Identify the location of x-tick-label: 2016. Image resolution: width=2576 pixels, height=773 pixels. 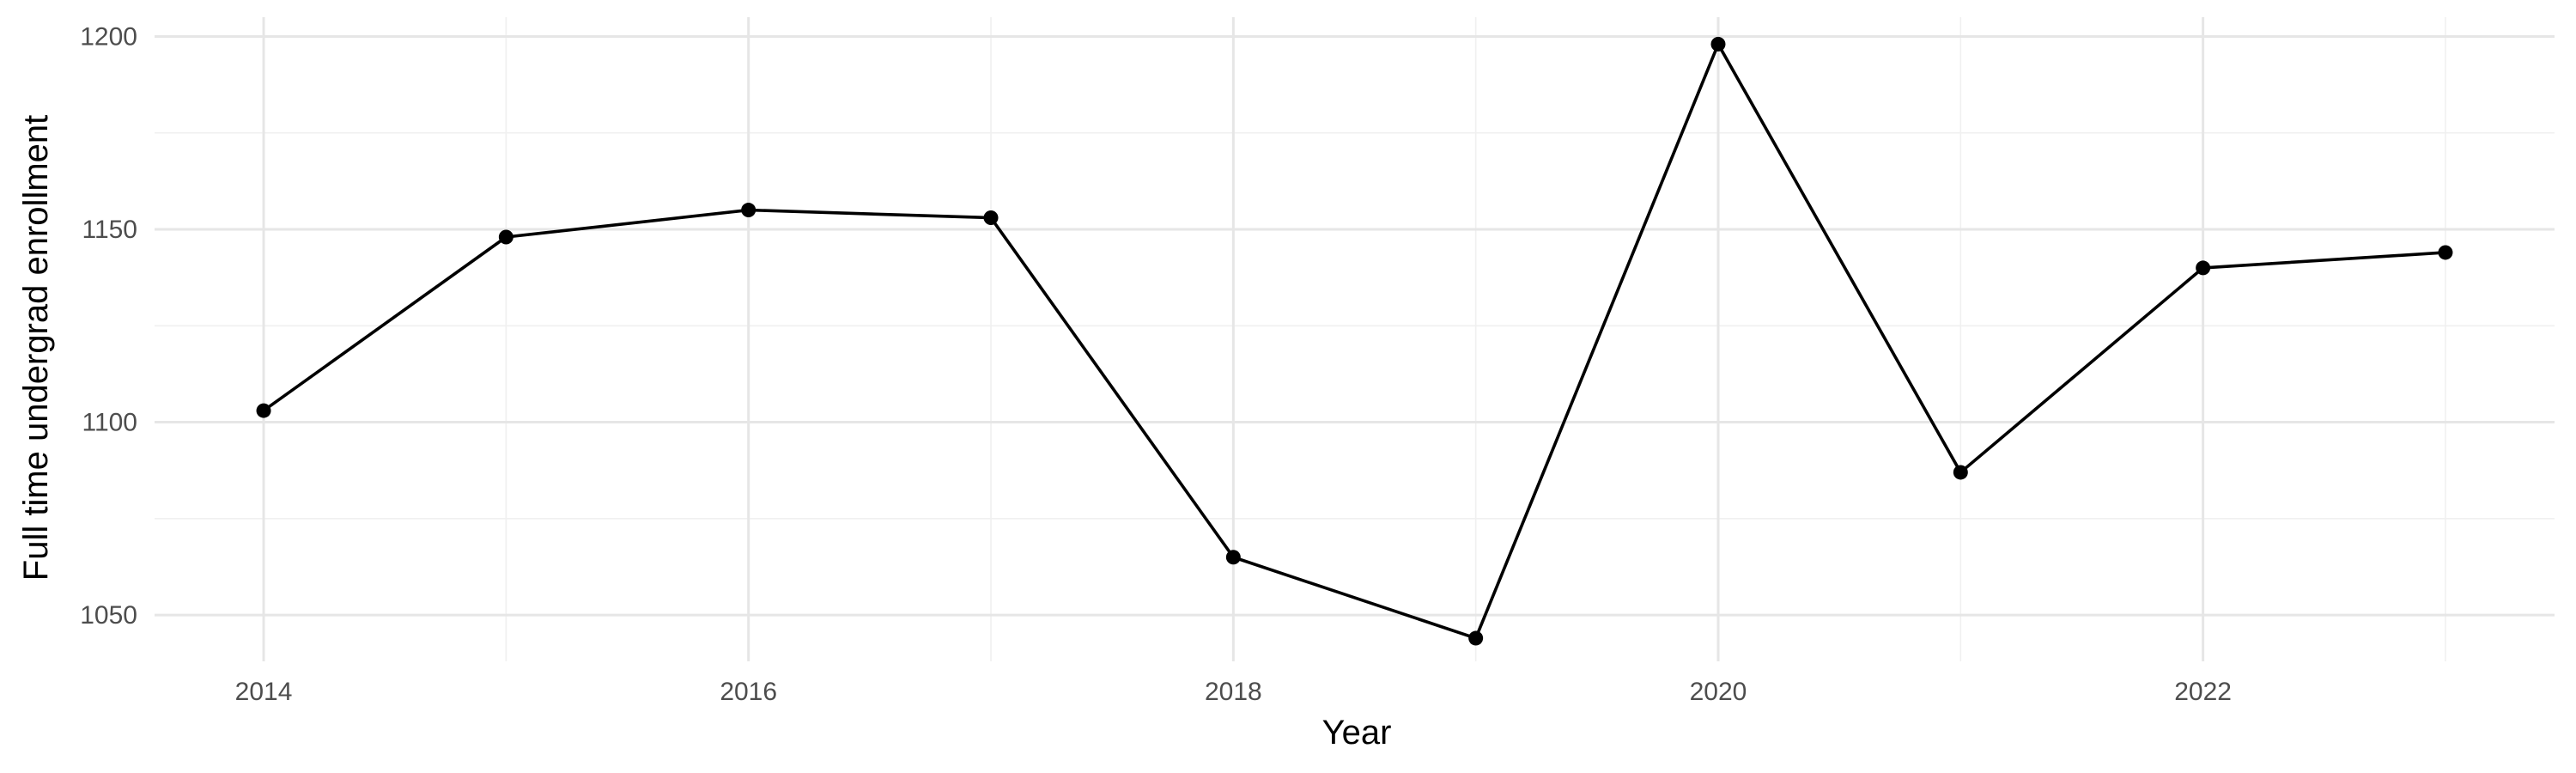
(748, 692).